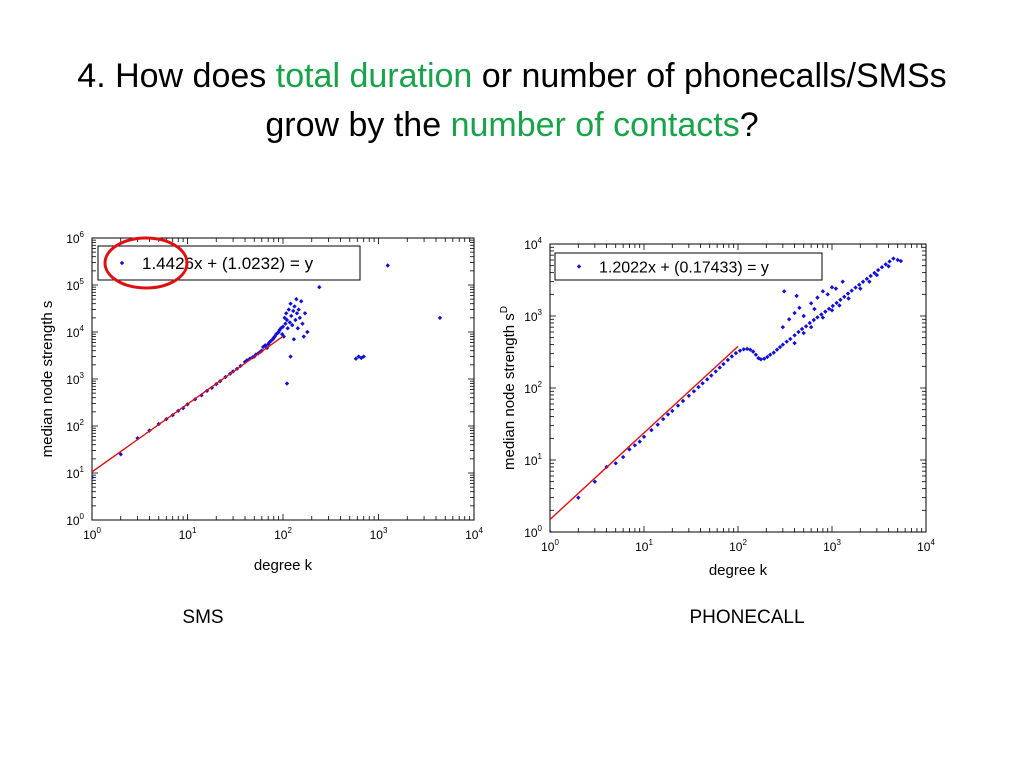 This screenshot has width=1024, height=768. I want to click on phonecall-caption: PHONECALL, so click(747, 617).